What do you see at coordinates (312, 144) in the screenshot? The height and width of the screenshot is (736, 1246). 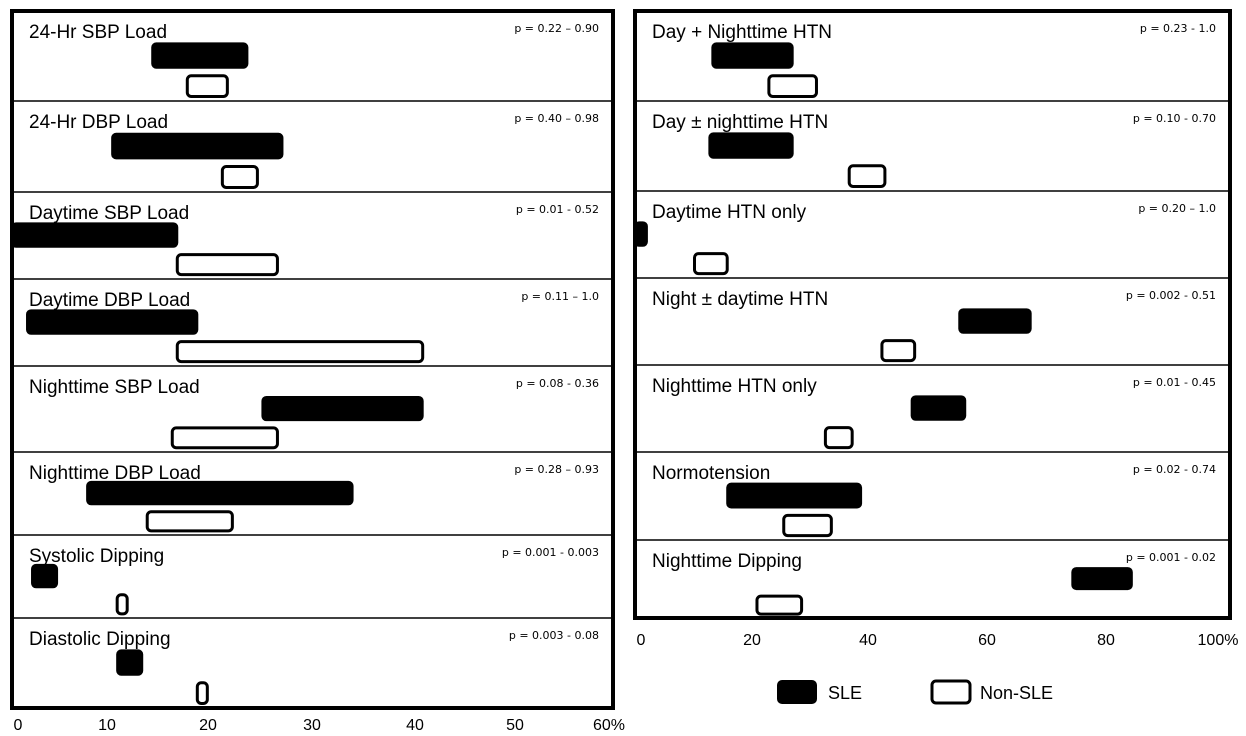 I see `row-left-1: 24-Hr DBP Load p = 0.40 – 0.98` at bounding box center [312, 144].